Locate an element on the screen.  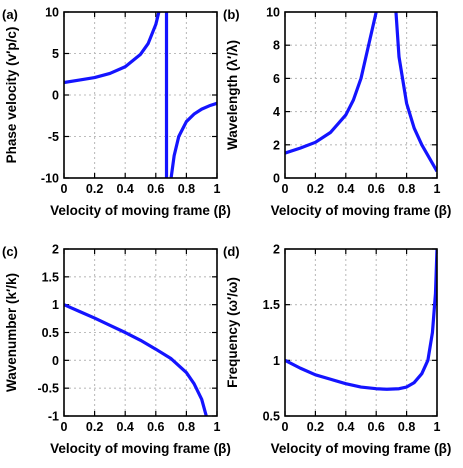
y-tick-label: 5 is located at coordinates (55, 54).